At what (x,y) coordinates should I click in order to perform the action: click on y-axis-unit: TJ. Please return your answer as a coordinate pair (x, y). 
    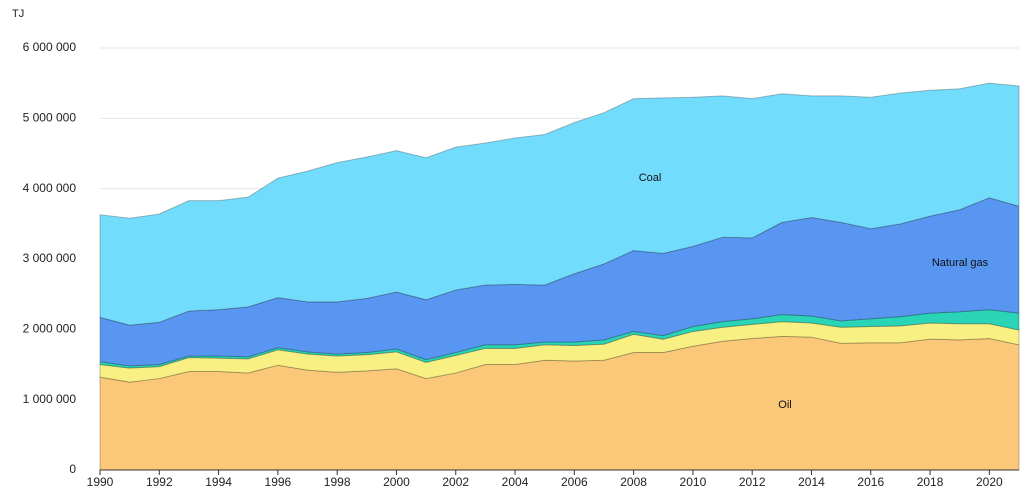
    Looking at the image, I should click on (18, 14).